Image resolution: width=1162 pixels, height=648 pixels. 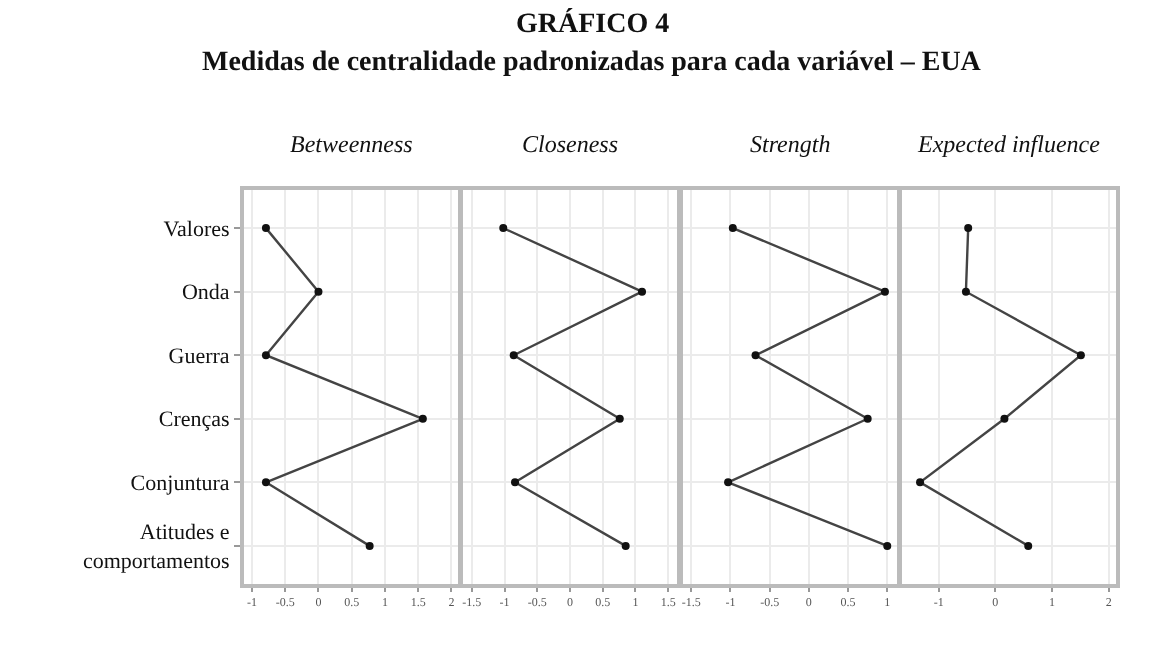 I want to click on text: GRÁFICO 4, so click(x=593, y=23).